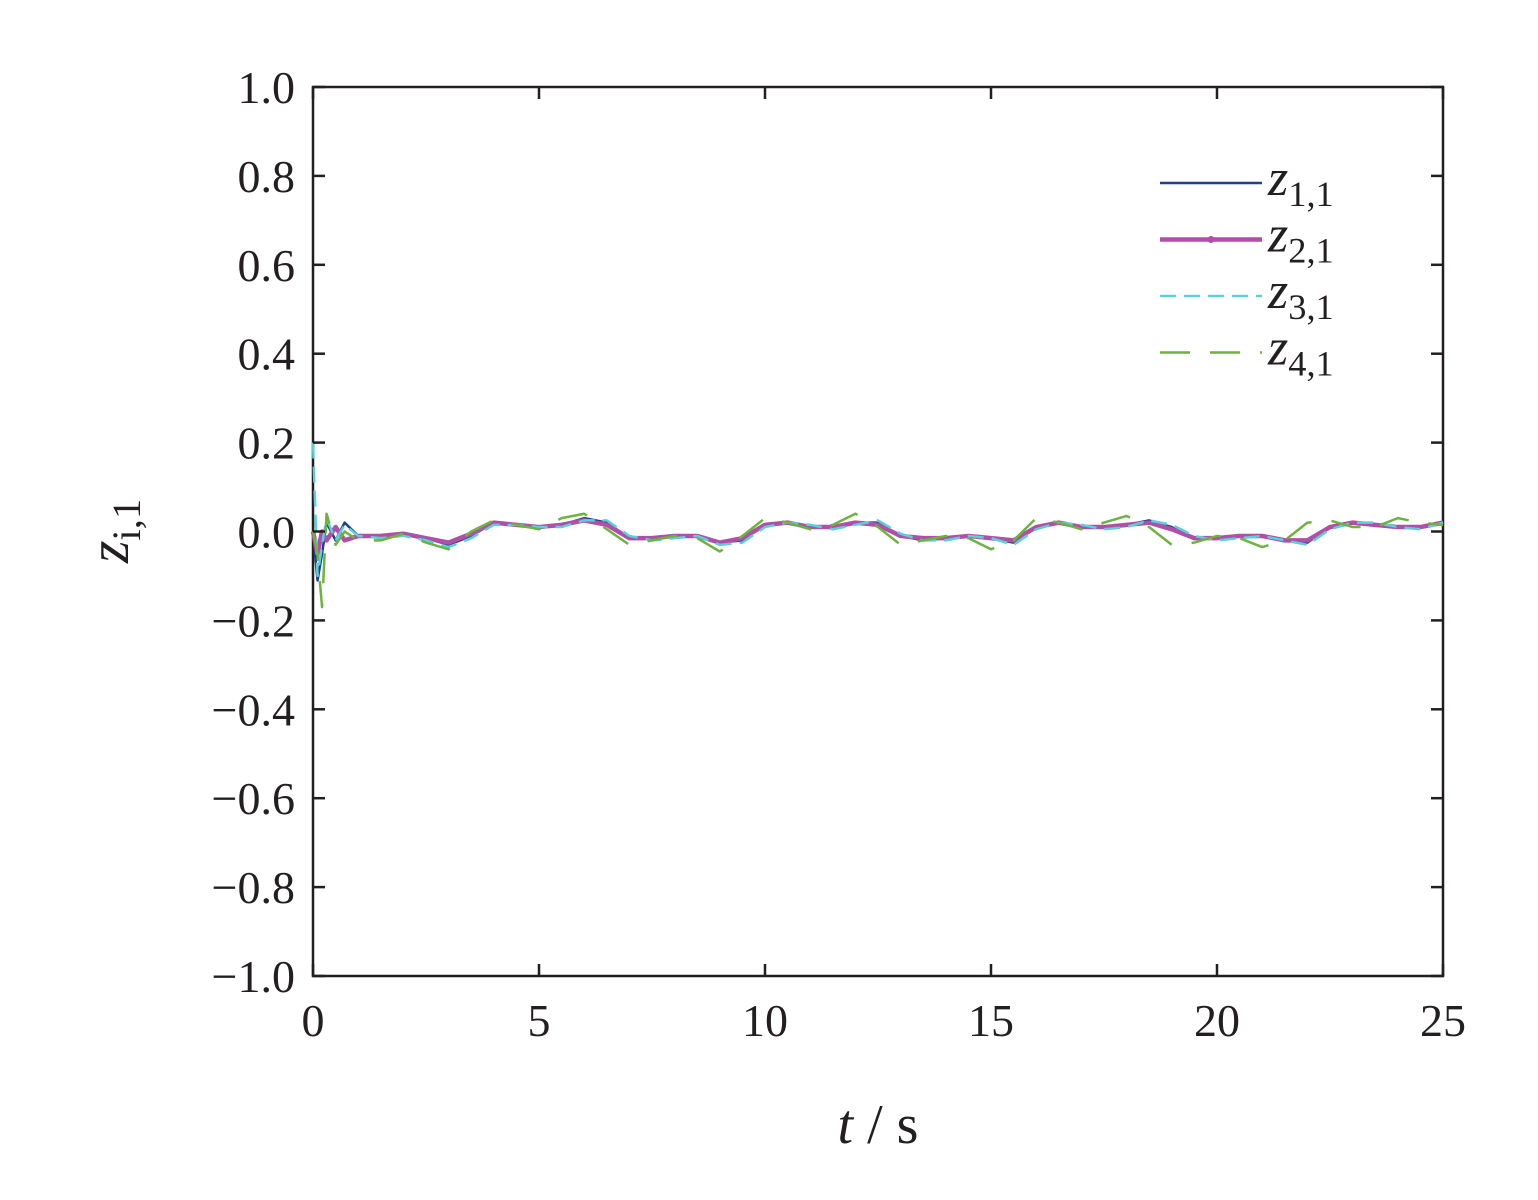 The image size is (1538, 1200). What do you see at coordinates (1300, 352) in the screenshot?
I see `legend-label: z4,1` at bounding box center [1300, 352].